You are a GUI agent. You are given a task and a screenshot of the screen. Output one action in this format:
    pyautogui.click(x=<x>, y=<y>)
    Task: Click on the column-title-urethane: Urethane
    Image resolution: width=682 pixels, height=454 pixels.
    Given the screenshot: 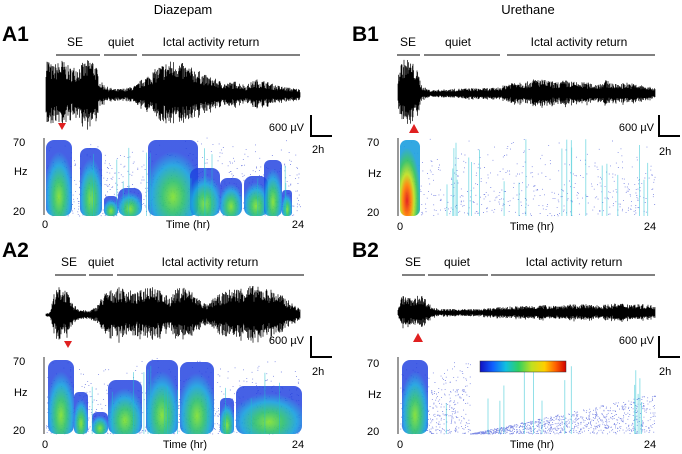 What is the action you would take?
    pyautogui.click(x=527, y=9)
    